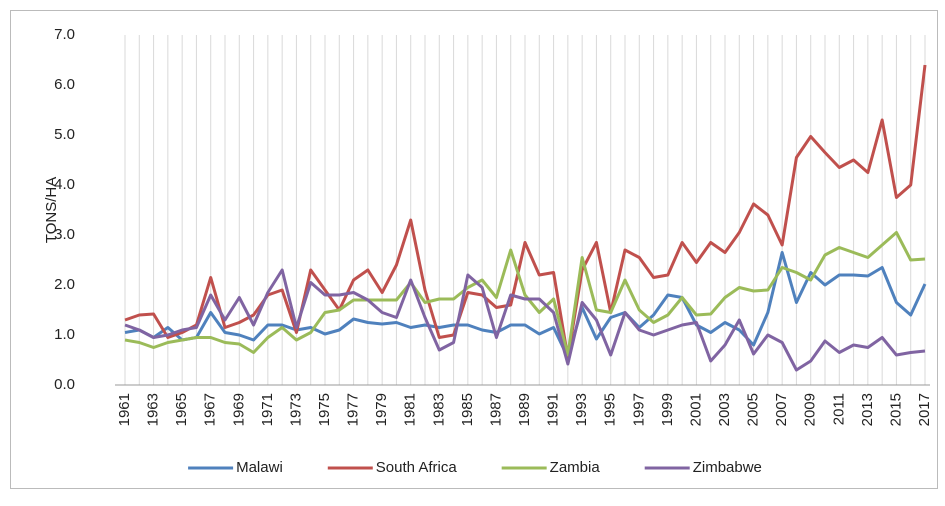 Image resolution: width=945 pixels, height=506 pixels. What do you see at coordinates (353, 409) in the screenshot?
I see `x-tick-label: 1977` at bounding box center [353, 409].